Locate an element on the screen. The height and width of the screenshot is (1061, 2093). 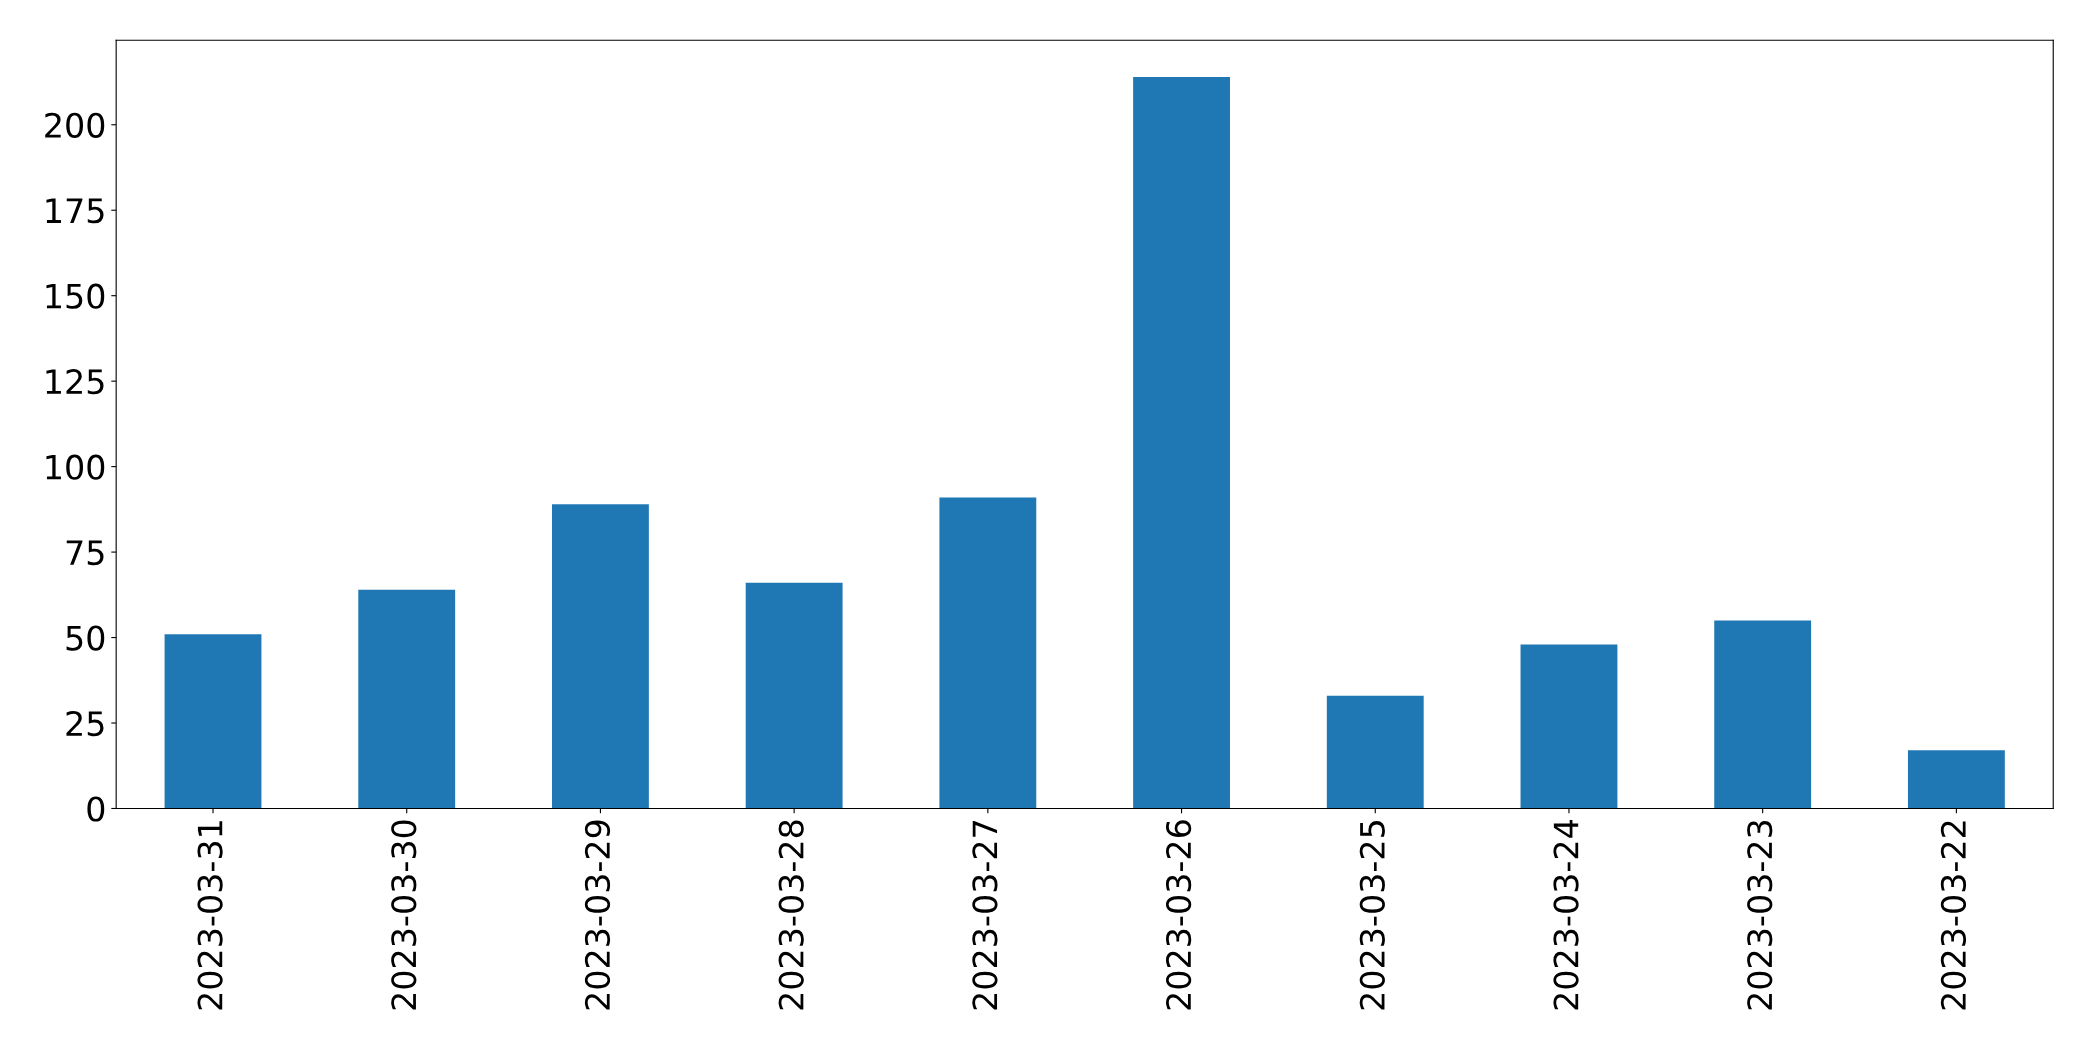
x-tick-label: 2023-03-28 is located at coordinates (791, 915).